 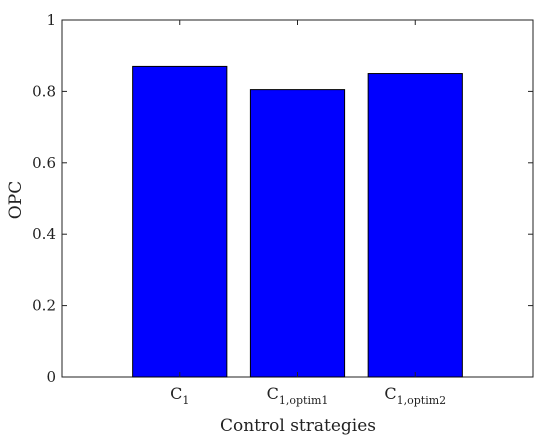 I want to click on y-tick-label: 0.8, so click(x=44, y=91).